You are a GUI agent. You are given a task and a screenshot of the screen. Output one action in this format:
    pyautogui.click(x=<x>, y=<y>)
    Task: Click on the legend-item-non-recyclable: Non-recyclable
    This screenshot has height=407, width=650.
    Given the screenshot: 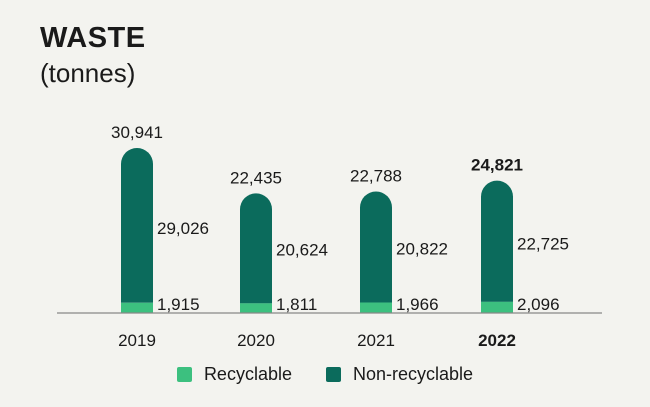 What is the action you would take?
    pyautogui.click(x=399, y=374)
    